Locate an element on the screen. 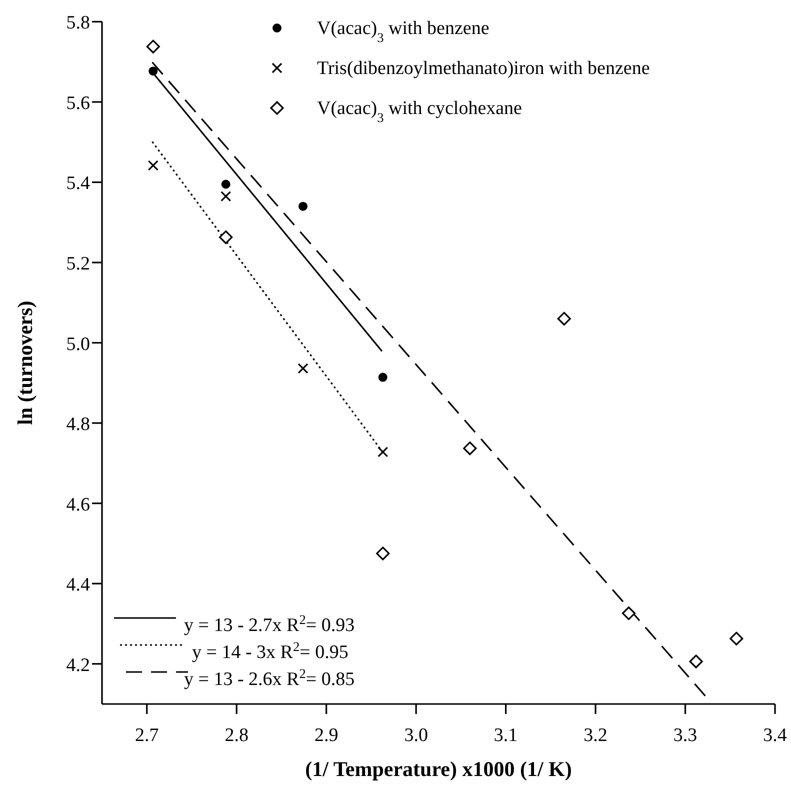 This screenshot has height=791, width=791. x-tick-label: 2.7 is located at coordinates (146, 735).